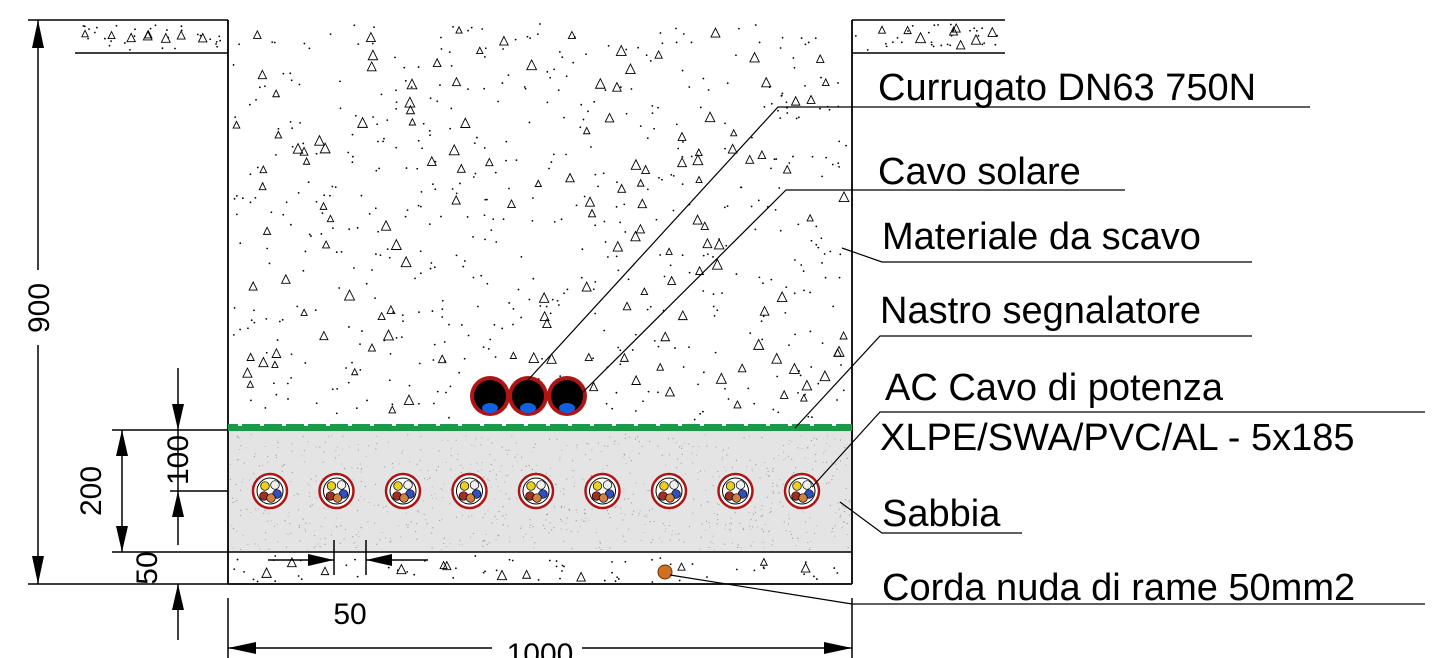 The image size is (1433, 658). What do you see at coordinates (665, 572) in the screenshot?
I see `earth-conductor` at bounding box center [665, 572].